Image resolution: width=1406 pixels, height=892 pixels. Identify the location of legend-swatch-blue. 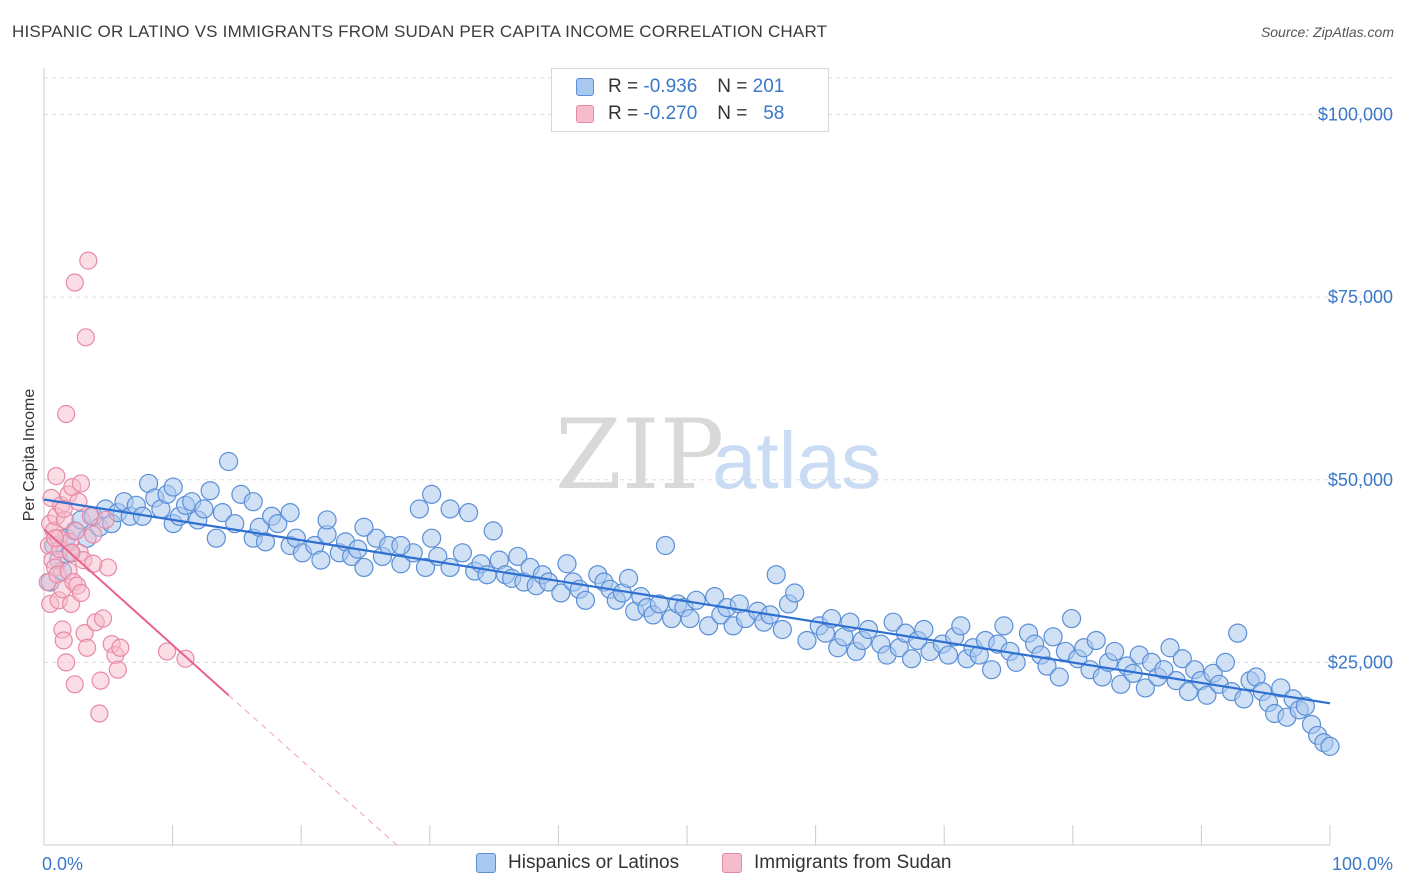
(585, 87).